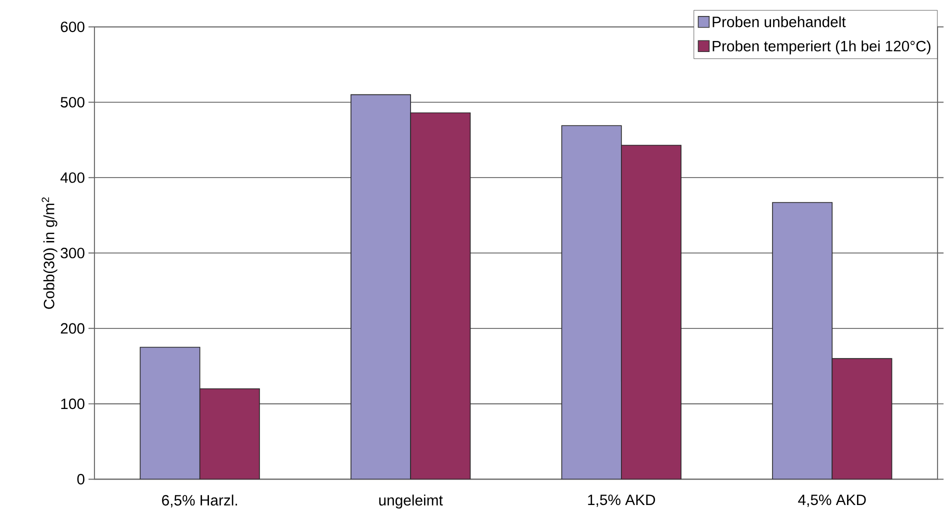  Describe the element at coordinates (72, 27) in the screenshot. I see `y-tick-label: 600` at that location.